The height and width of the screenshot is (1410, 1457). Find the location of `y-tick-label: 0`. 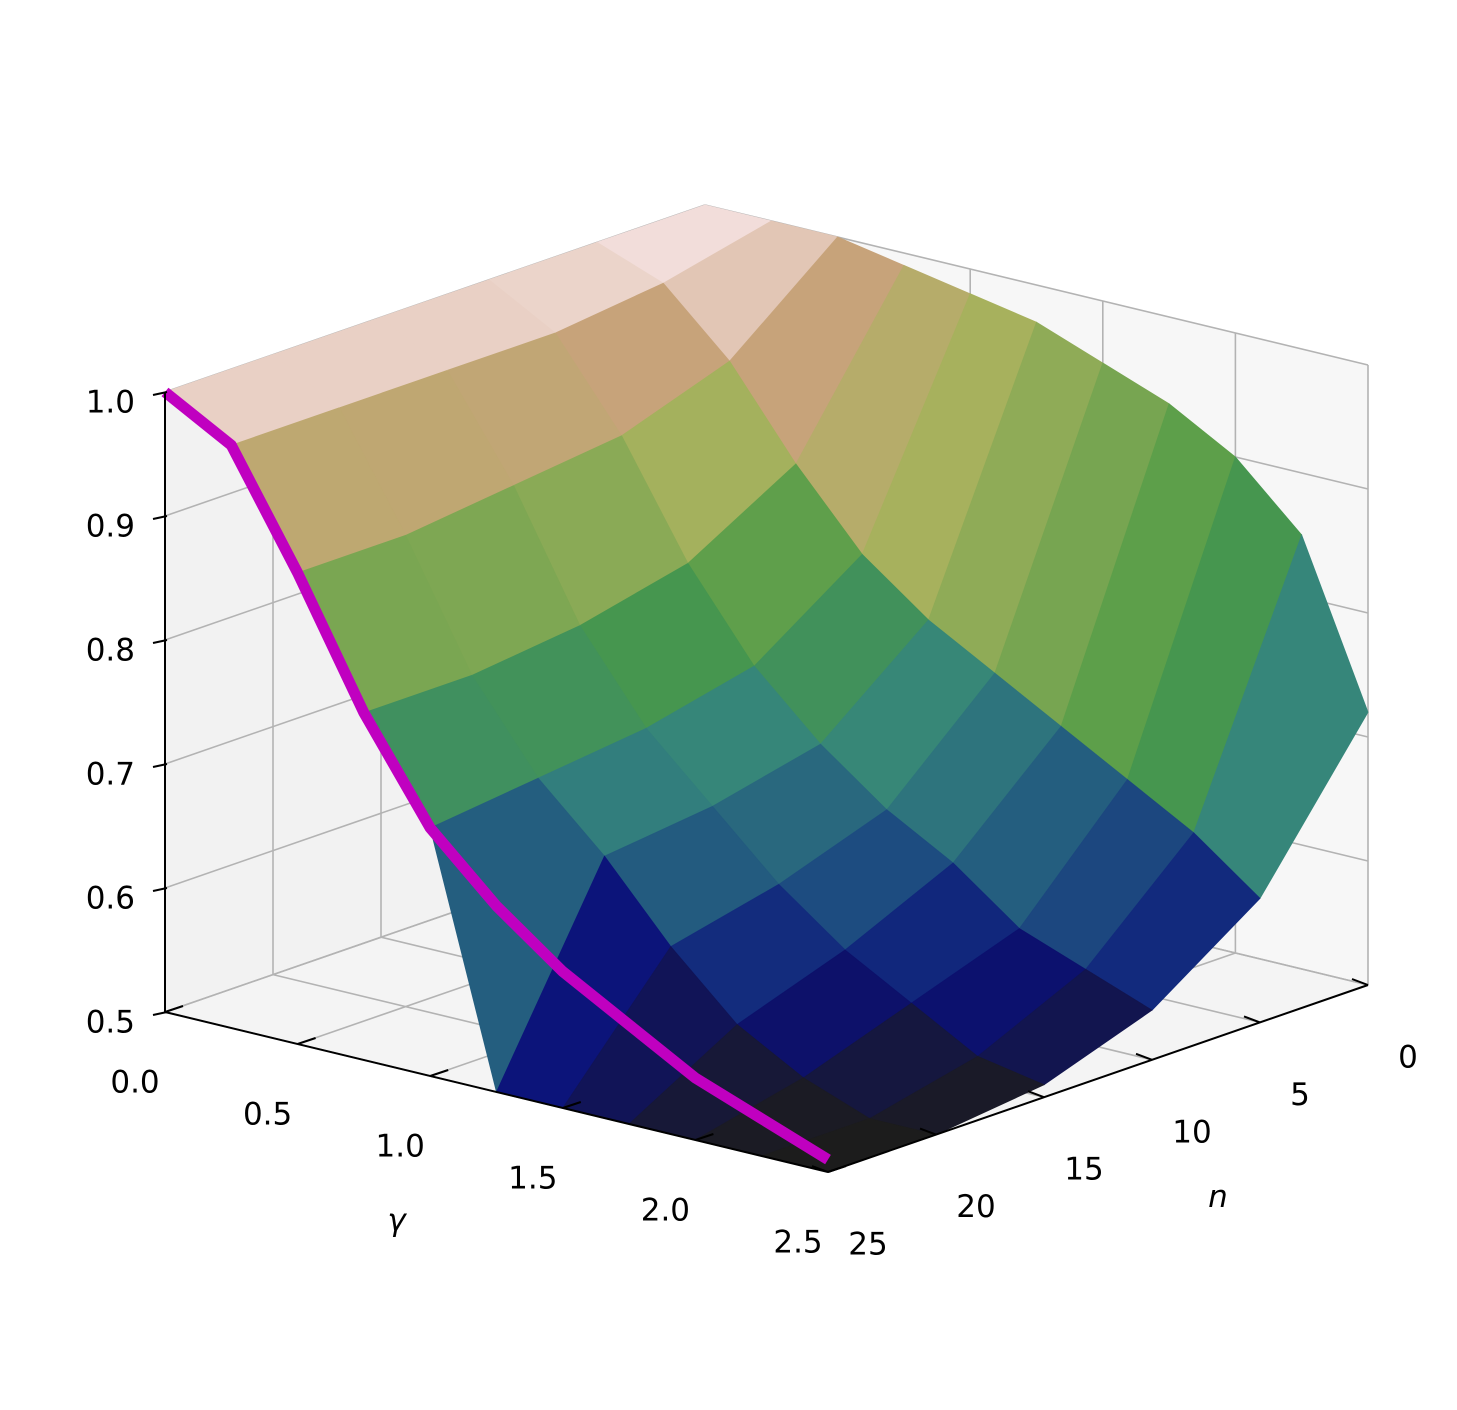

y-tick-label: 0 is located at coordinates (1408, 1058).